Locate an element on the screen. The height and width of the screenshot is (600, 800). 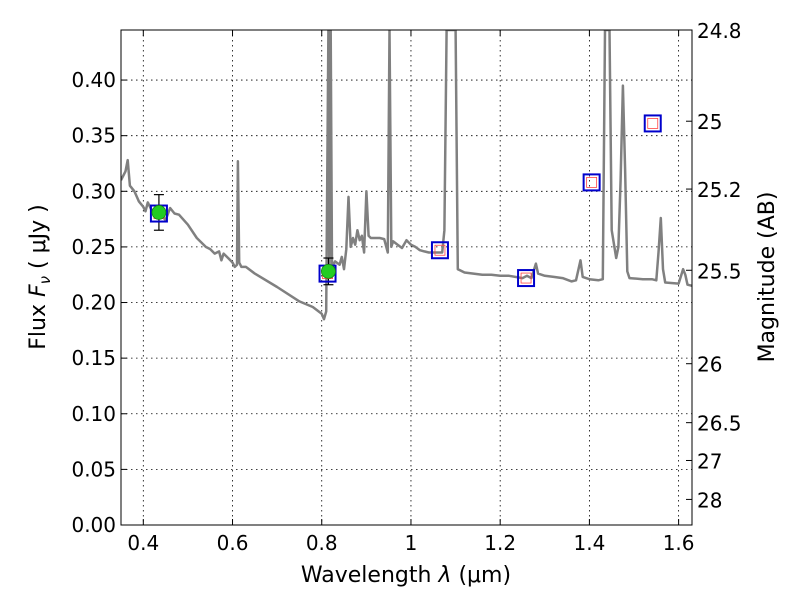
y-tick-label: 0.30 is located at coordinates (93, 191).